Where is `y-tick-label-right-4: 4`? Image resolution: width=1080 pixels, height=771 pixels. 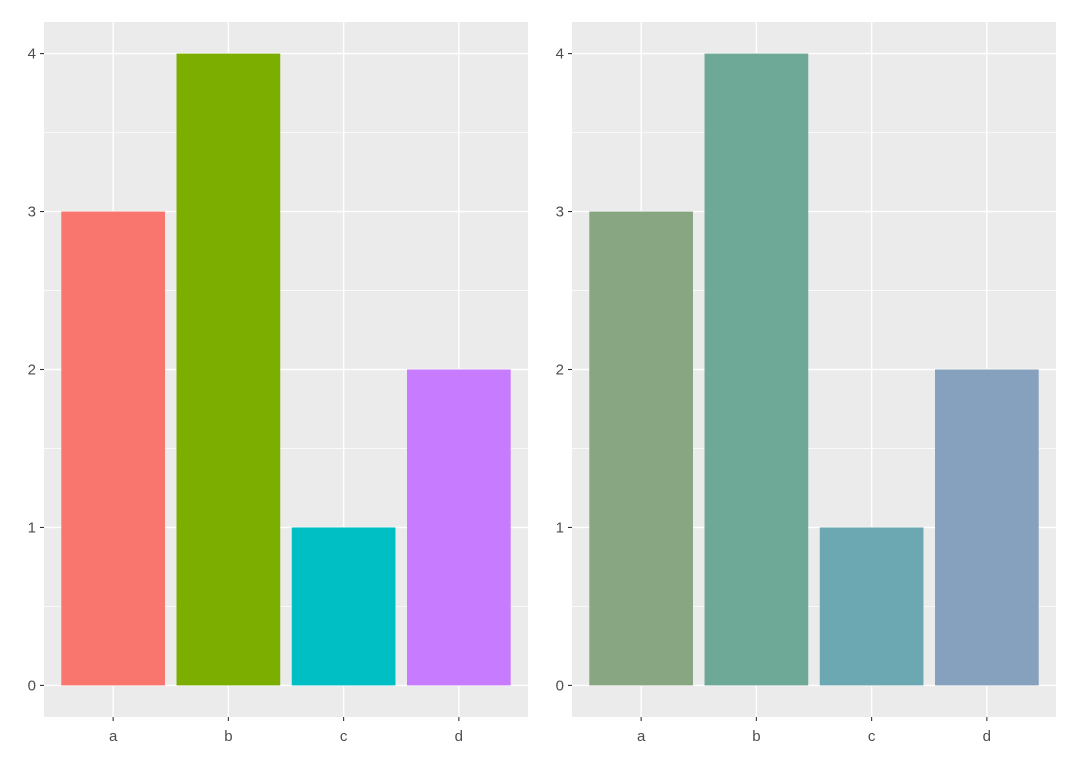
y-tick-label-right-4: 4 is located at coordinates (560, 54).